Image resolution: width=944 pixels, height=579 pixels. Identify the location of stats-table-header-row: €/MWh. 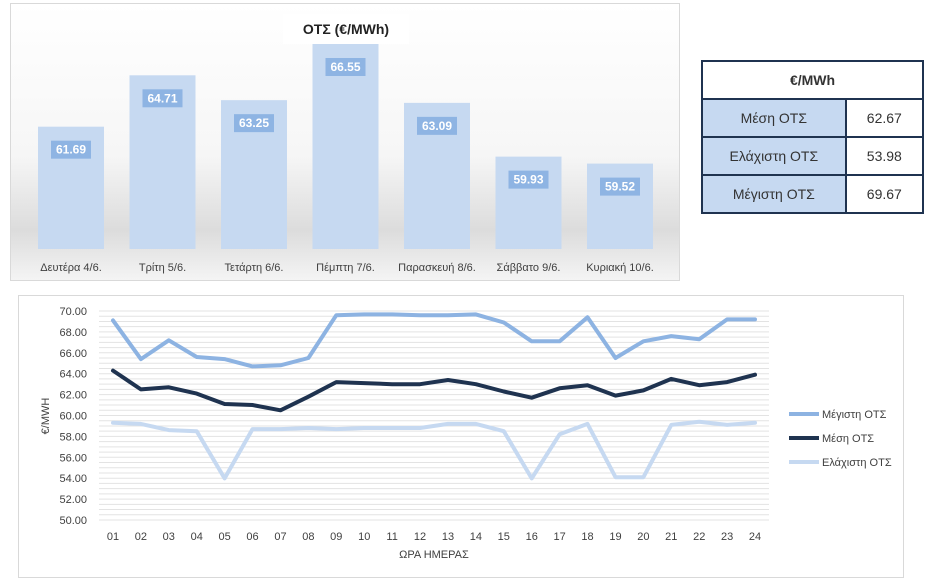
(812, 80).